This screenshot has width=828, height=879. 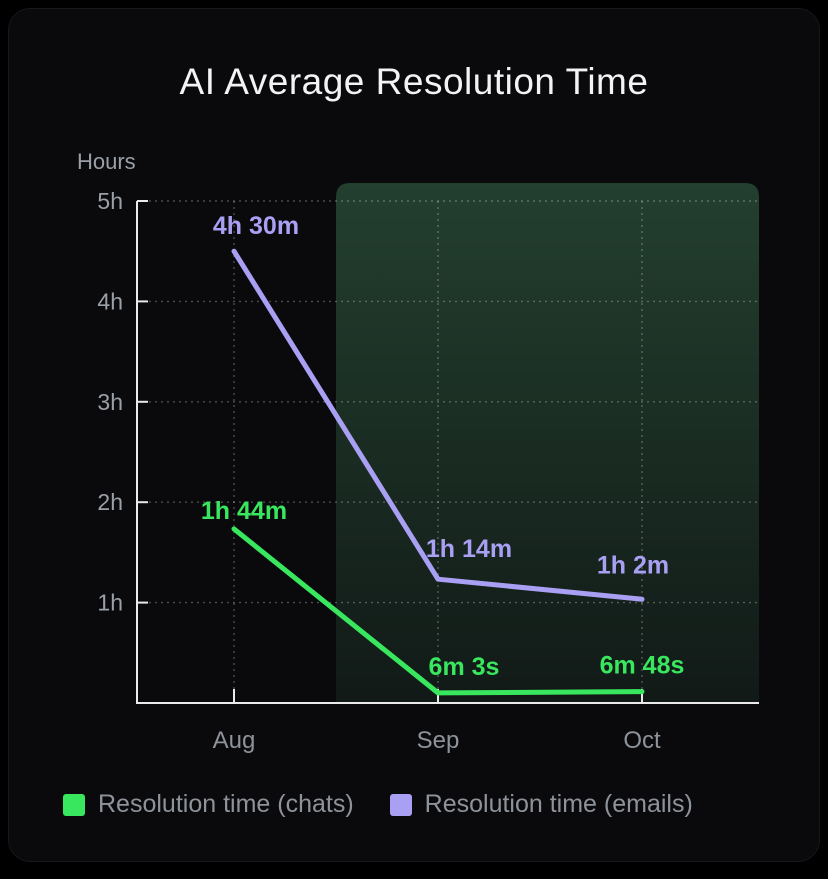 What do you see at coordinates (110, 301) in the screenshot?
I see `y-tick-label: 4h` at bounding box center [110, 301].